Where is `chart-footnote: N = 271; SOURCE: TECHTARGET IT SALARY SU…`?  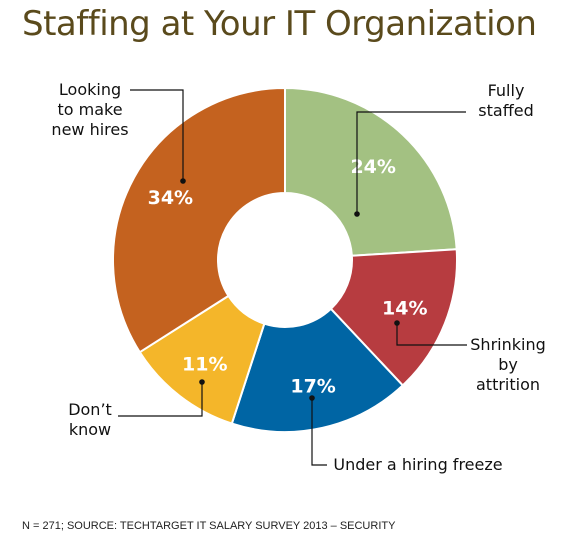
chart-footnote: N = 271; SOURCE: TECHTARGET IT SALARY SU… is located at coordinates (209, 526).